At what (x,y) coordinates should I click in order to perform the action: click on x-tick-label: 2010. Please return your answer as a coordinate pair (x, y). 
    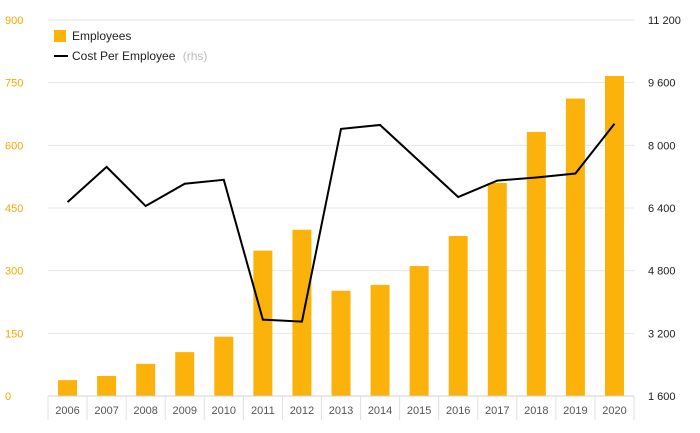
    Looking at the image, I should click on (224, 411).